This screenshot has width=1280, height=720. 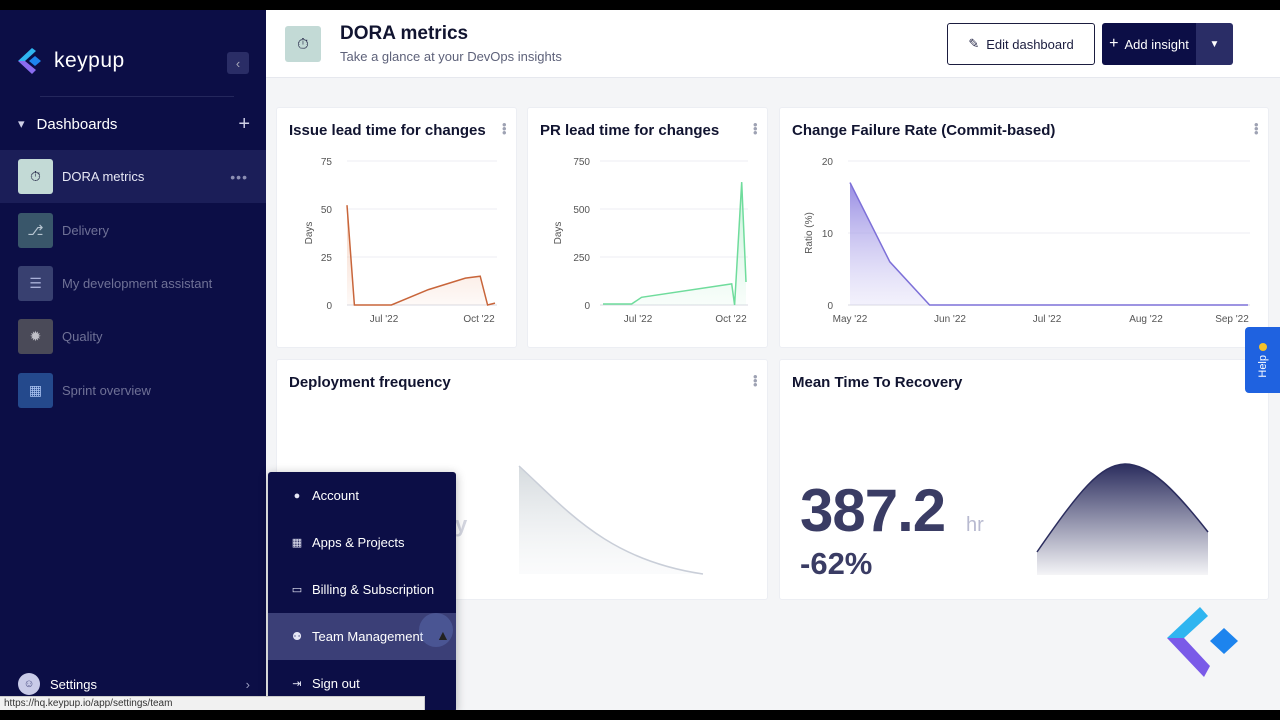 What do you see at coordinates (335, 495) in the screenshot?
I see `menu-item-label: Account` at bounding box center [335, 495].